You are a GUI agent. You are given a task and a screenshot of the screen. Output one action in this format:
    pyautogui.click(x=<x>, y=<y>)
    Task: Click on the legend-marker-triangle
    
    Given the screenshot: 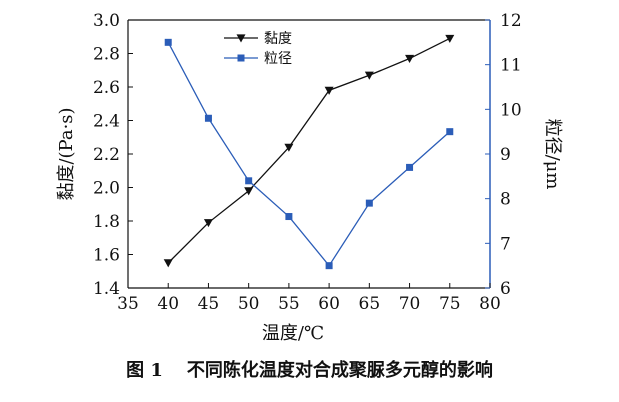 What is the action you would take?
    pyautogui.click(x=241, y=38)
    